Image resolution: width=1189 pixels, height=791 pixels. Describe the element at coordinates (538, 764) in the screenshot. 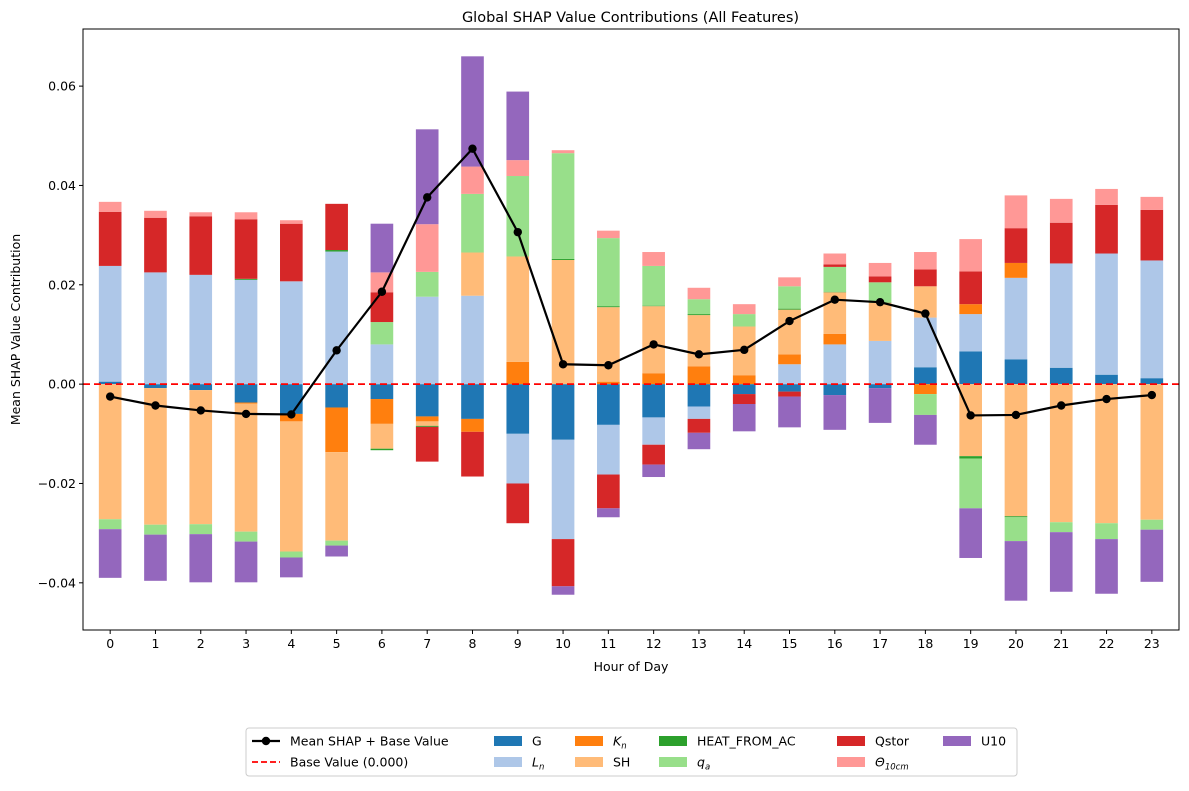

I see `legend-label: Ln` at that location.